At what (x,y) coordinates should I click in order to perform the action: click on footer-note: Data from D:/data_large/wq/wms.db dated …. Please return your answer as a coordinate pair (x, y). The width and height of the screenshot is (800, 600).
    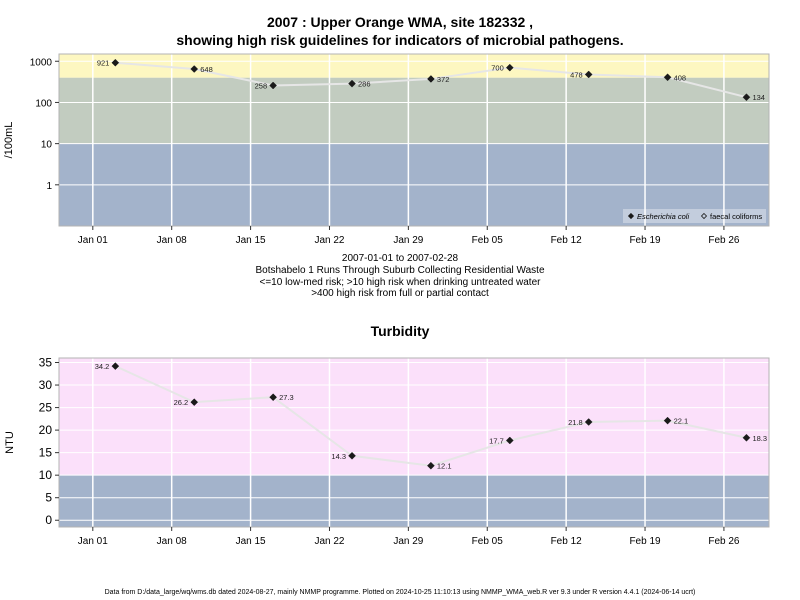
    Looking at the image, I should click on (400, 592).